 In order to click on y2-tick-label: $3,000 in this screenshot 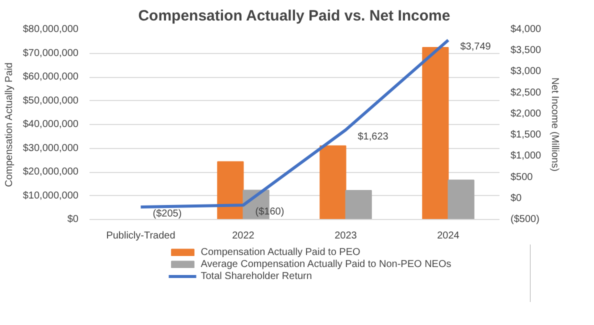, I will do `click(526, 72)`.